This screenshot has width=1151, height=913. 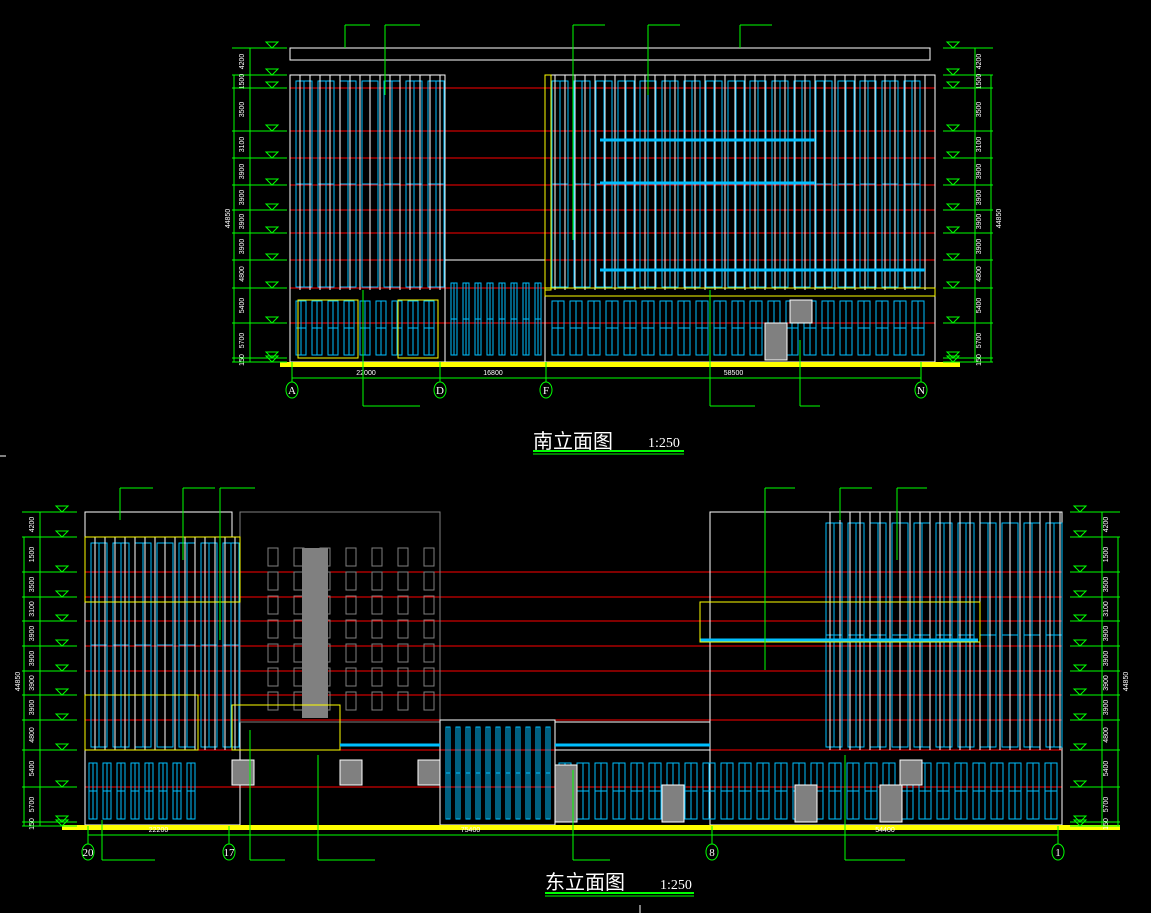 What do you see at coordinates (340, 617) in the screenshot?
I see `rear-block` at bounding box center [340, 617].